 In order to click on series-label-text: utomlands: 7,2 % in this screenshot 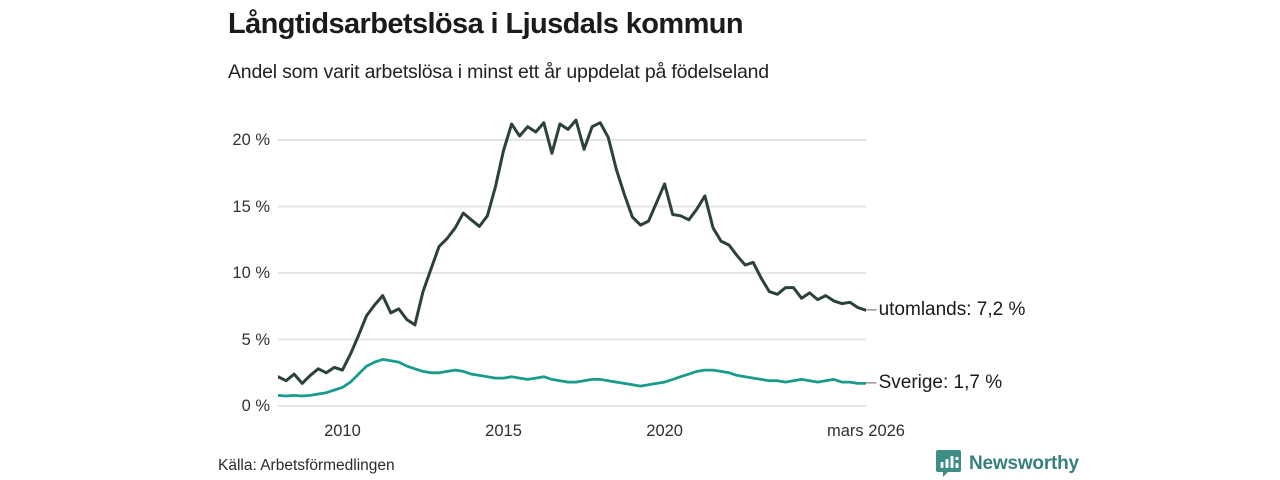, I will do `click(952, 310)`.